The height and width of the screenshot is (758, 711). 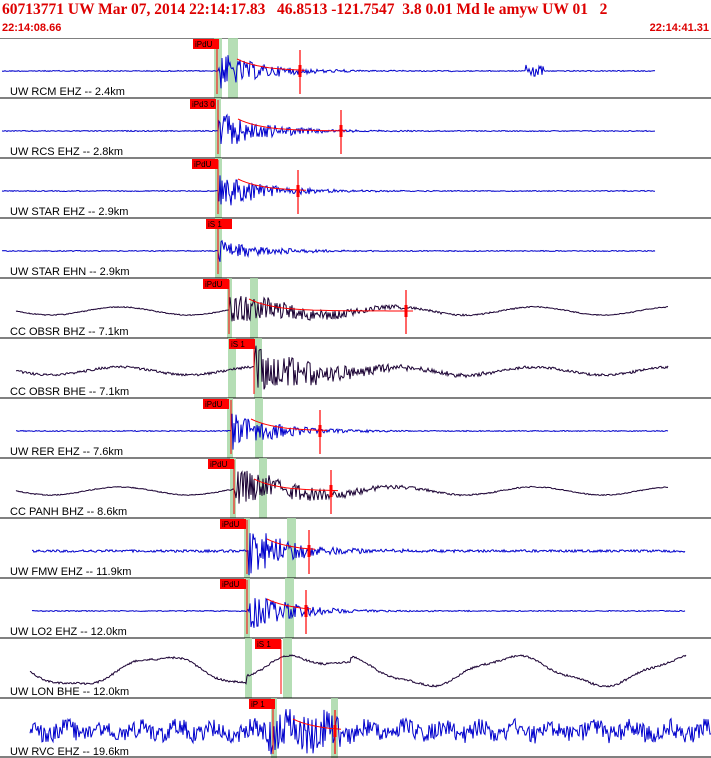 I want to click on pick-tag-label: iP 1, so click(x=258, y=704).